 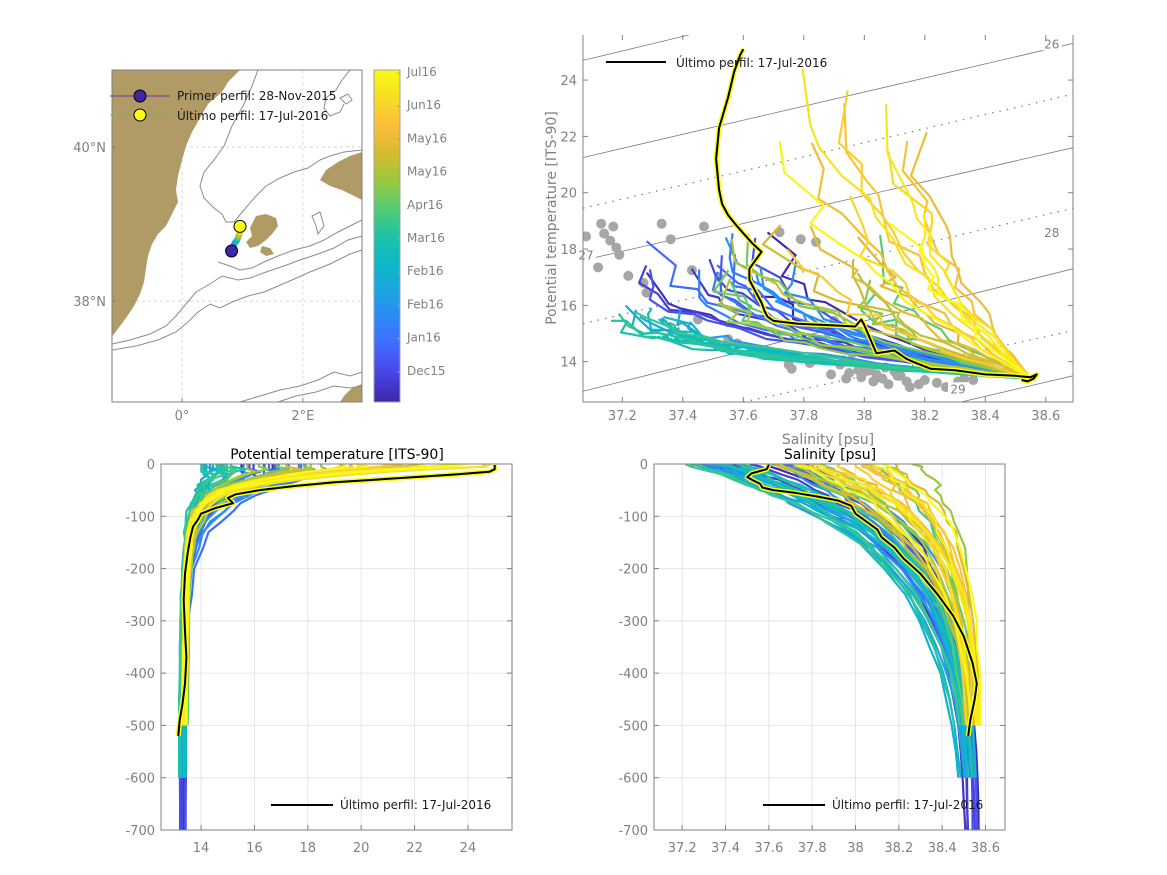 What do you see at coordinates (855, 848) in the screenshot?
I see `xtick-label: 38` at bounding box center [855, 848].